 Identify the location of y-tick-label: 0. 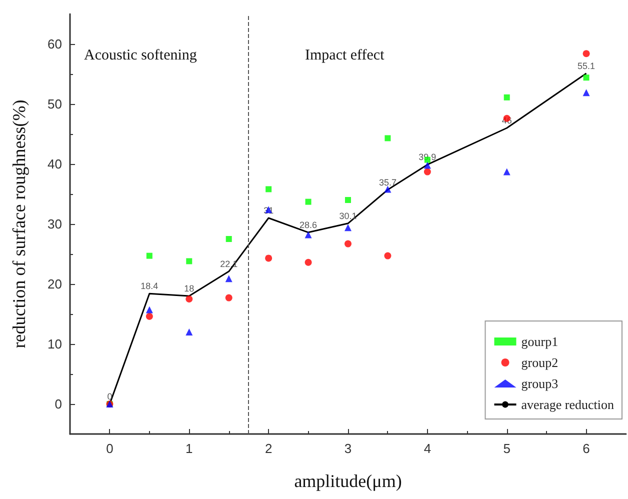
(58, 404).